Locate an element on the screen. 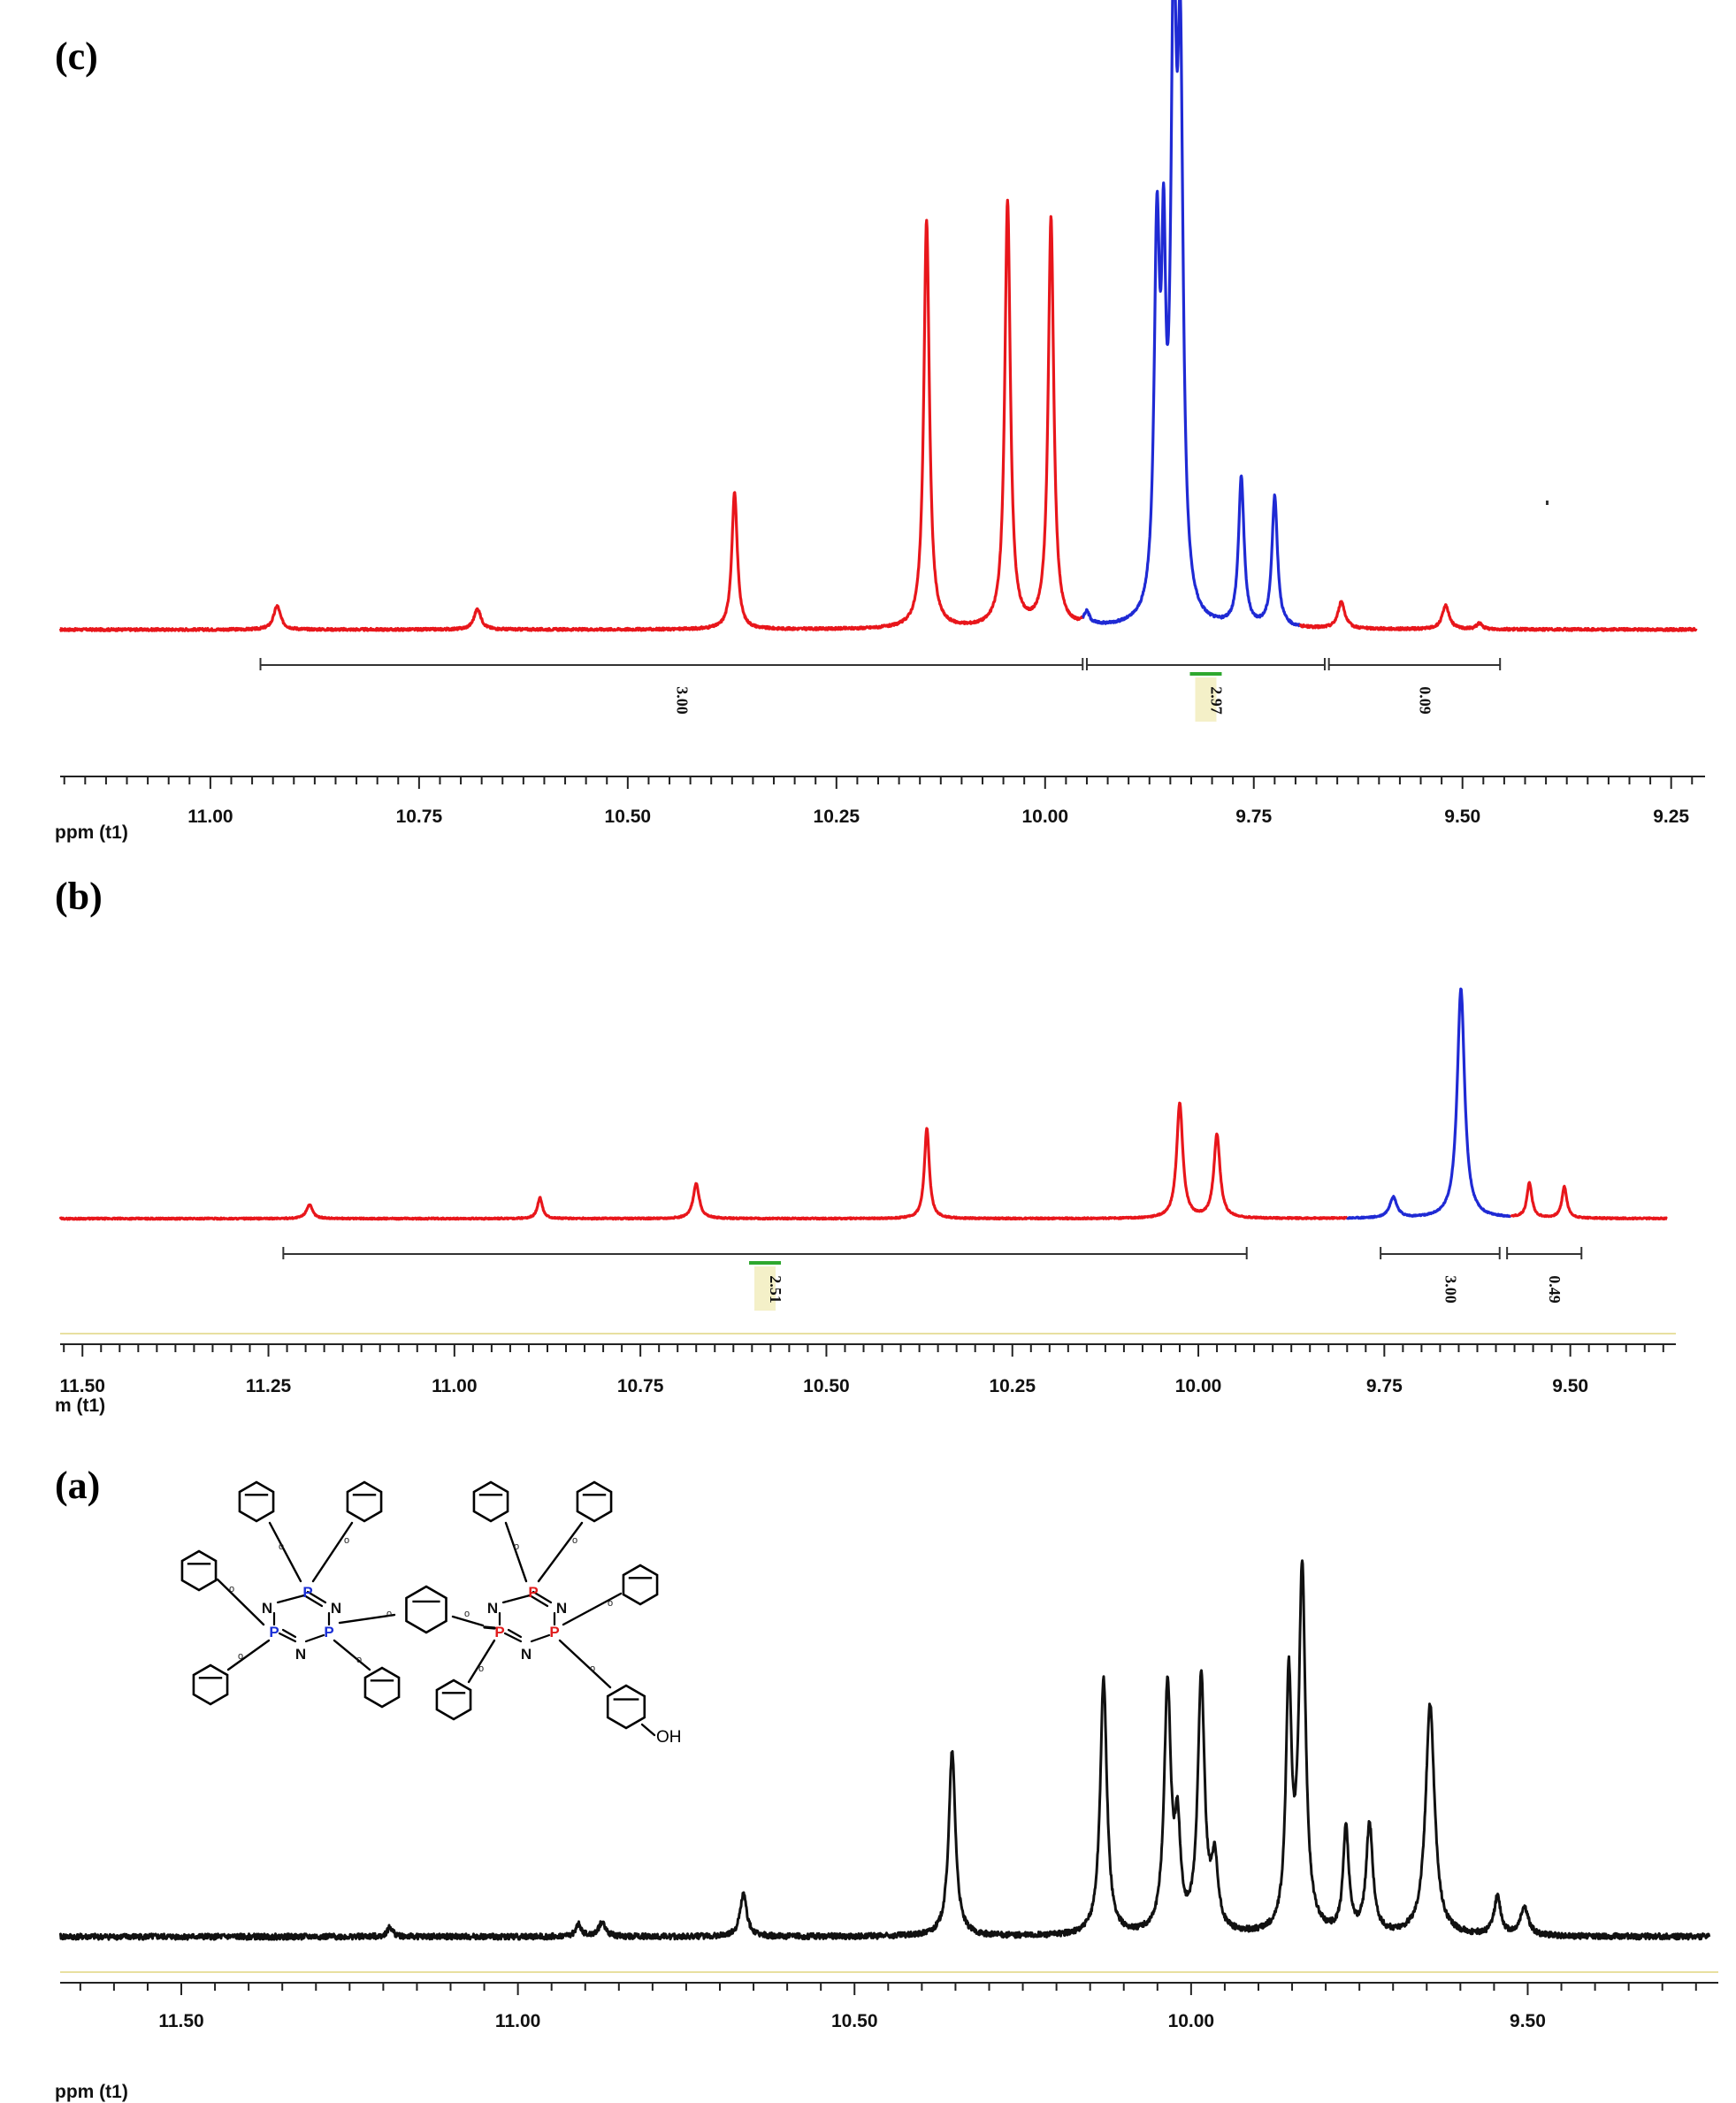 This screenshot has width=1736, height=2103. panel-a-label: (a) is located at coordinates (77, 1485).